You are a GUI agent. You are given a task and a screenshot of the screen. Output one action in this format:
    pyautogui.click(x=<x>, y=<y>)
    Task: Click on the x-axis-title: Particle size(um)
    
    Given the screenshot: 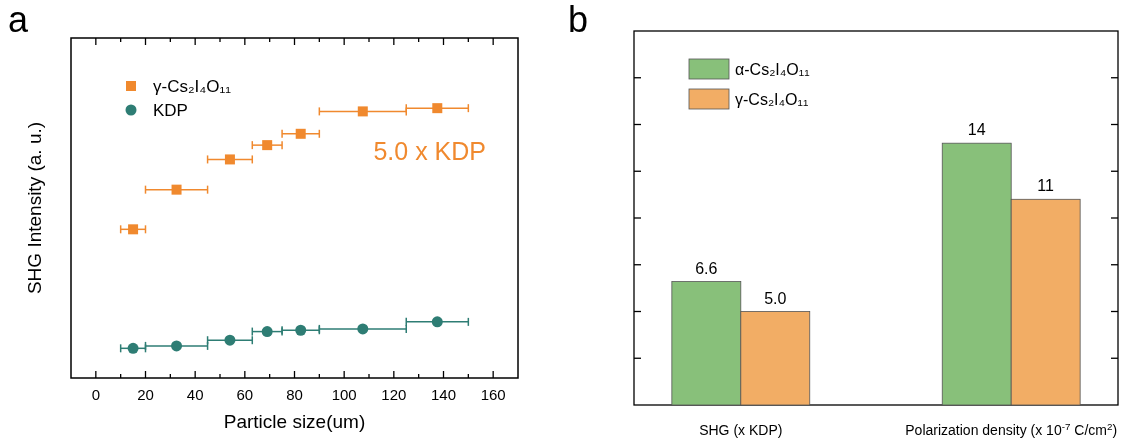 What is the action you would take?
    pyautogui.click(x=294, y=421)
    